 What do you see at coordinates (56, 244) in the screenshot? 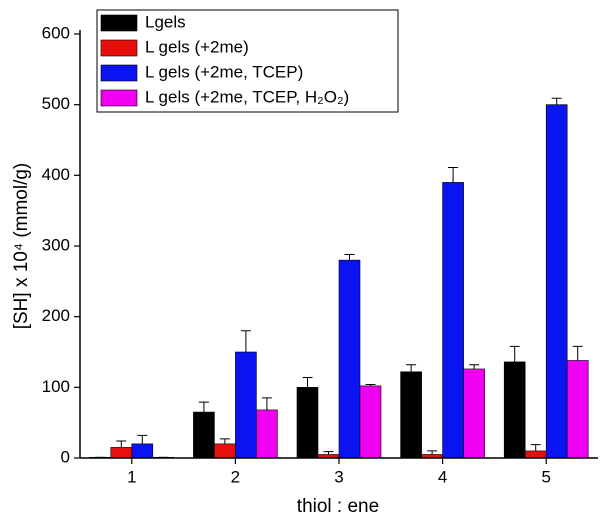
I see `y-tick-label: 300` at bounding box center [56, 244].